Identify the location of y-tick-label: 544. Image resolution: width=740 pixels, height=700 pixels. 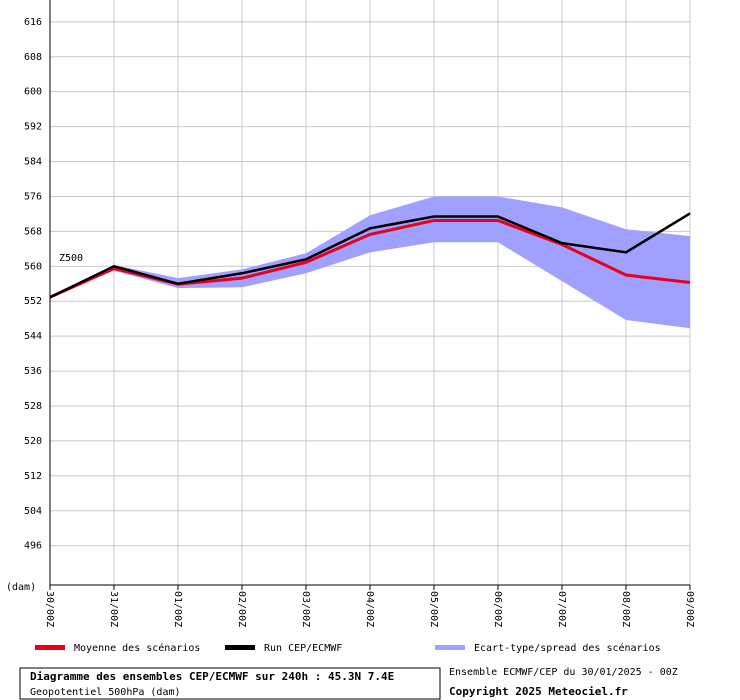
(33, 336).